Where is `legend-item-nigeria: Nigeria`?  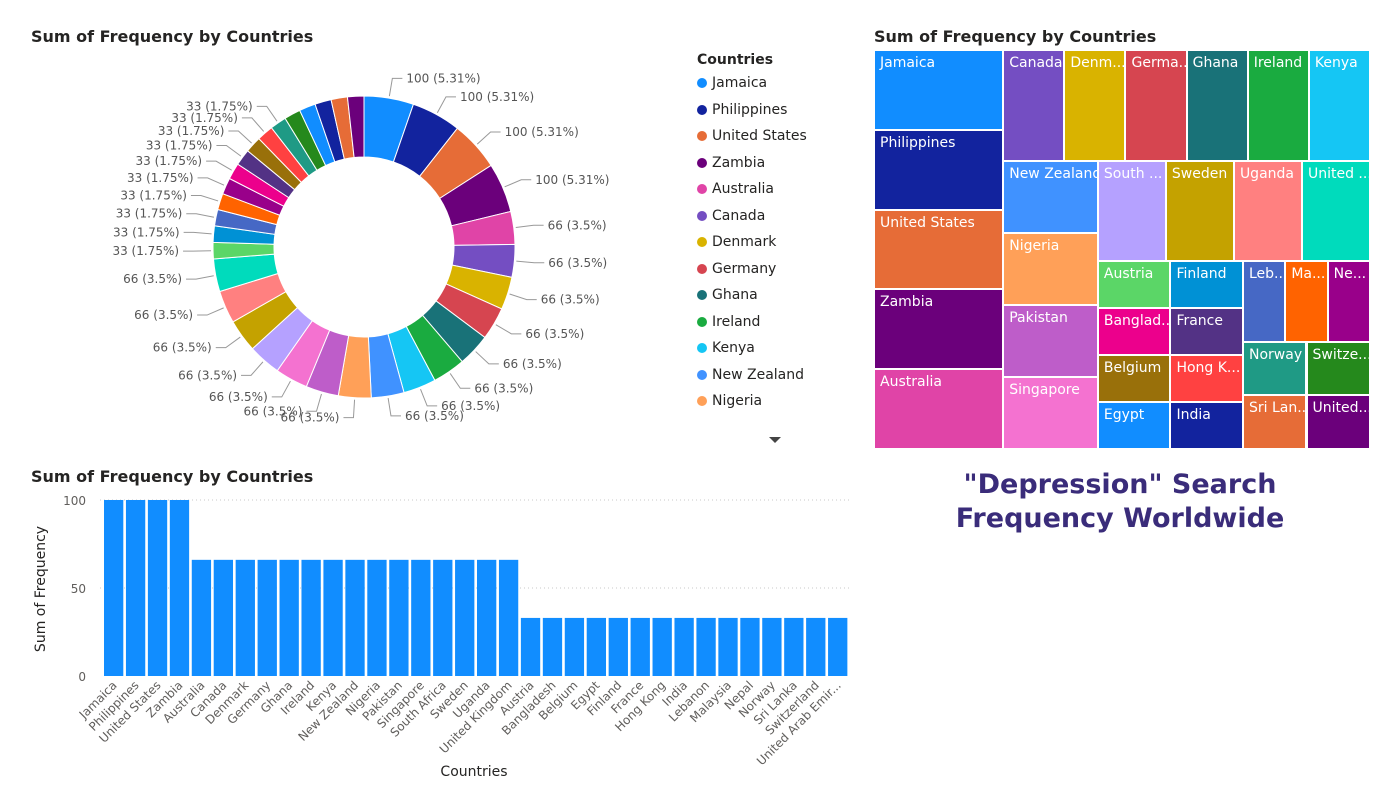
legend-item-nigeria: Nigeria is located at coordinates (729, 401).